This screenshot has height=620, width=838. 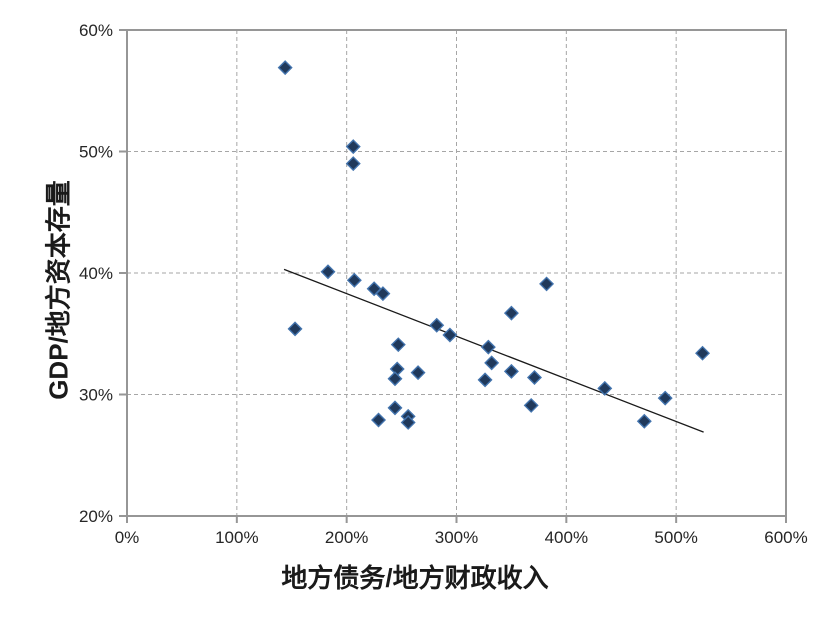 What do you see at coordinates (96, 30) in the screenshot?
I see `y-tick-label: 60%` at bounding box center [96, 30].